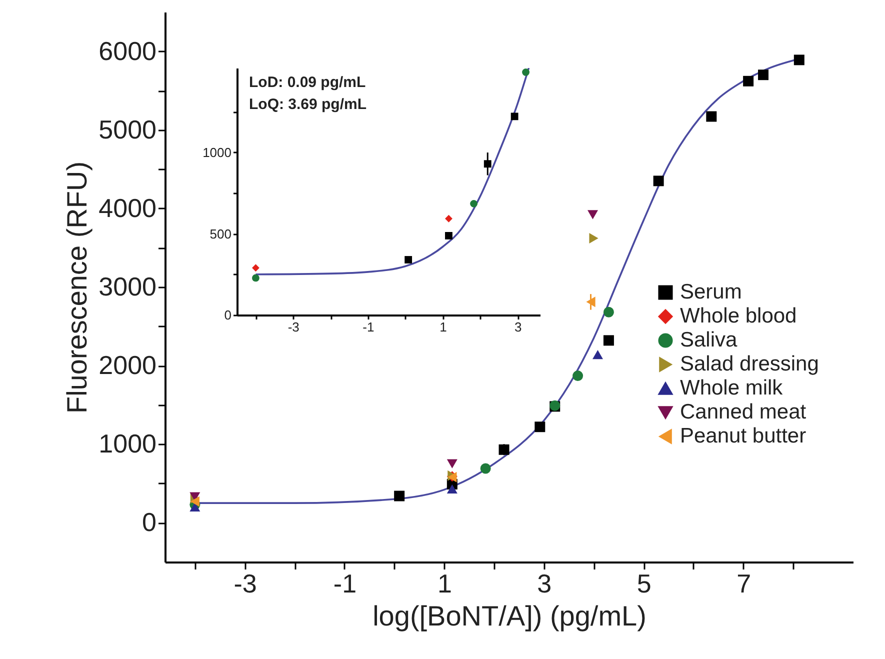 The width and height of the screenshot is (885, 659). Describe the element at coordinates (127, 207) in the screenshot. I see `y-tick-label: 4000` at that location.